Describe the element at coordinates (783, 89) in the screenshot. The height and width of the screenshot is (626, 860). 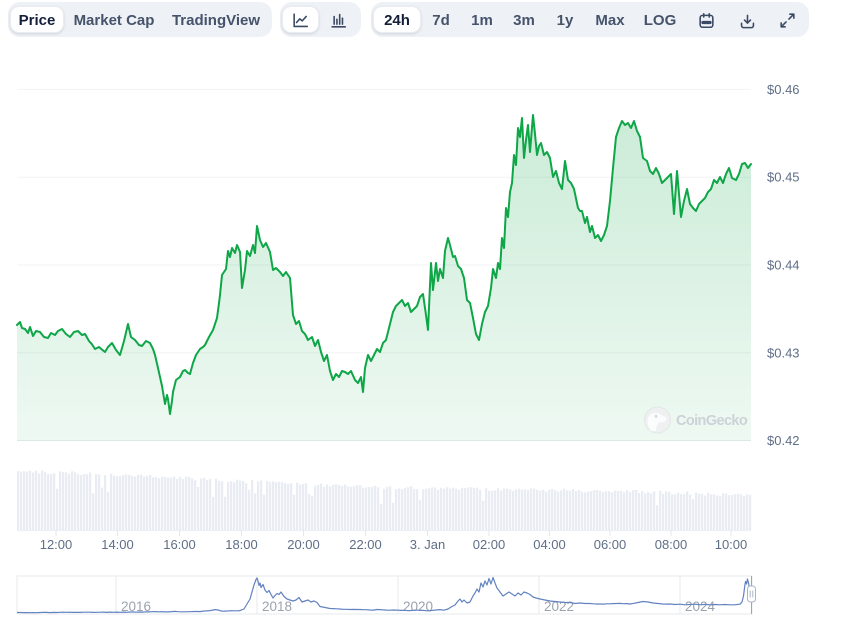
I see `svg-text: $0.46` at that location.